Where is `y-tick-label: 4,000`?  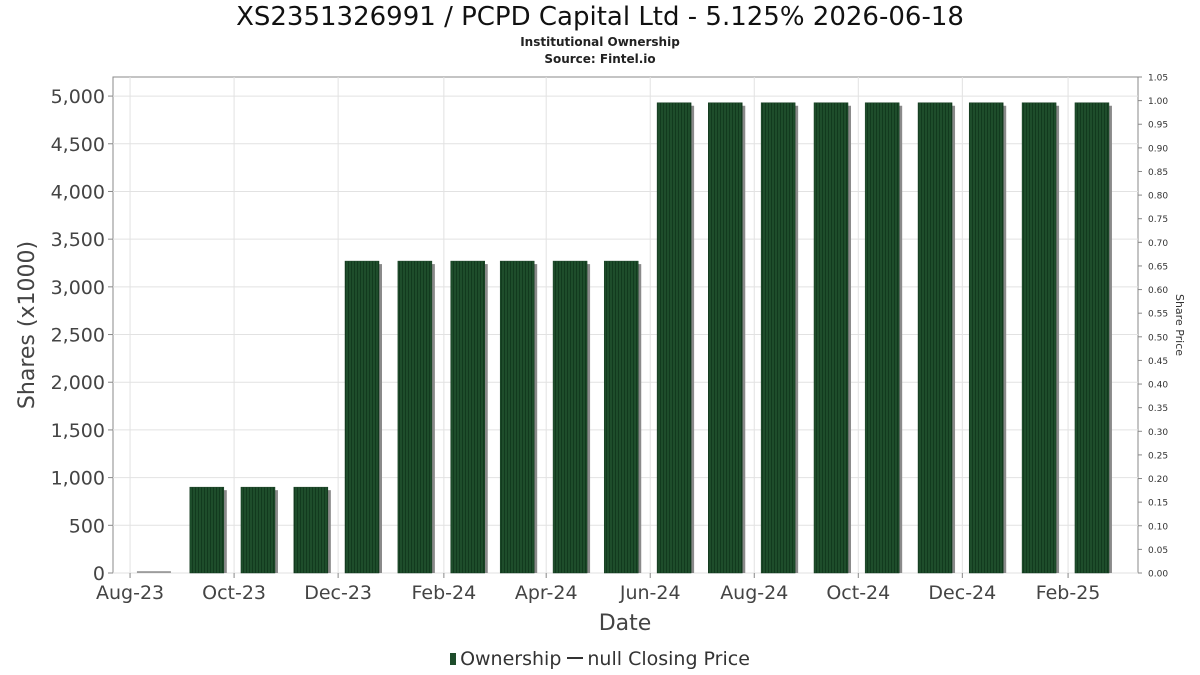
y-tick-label: 4,000 is located at coordinates (78, 192).